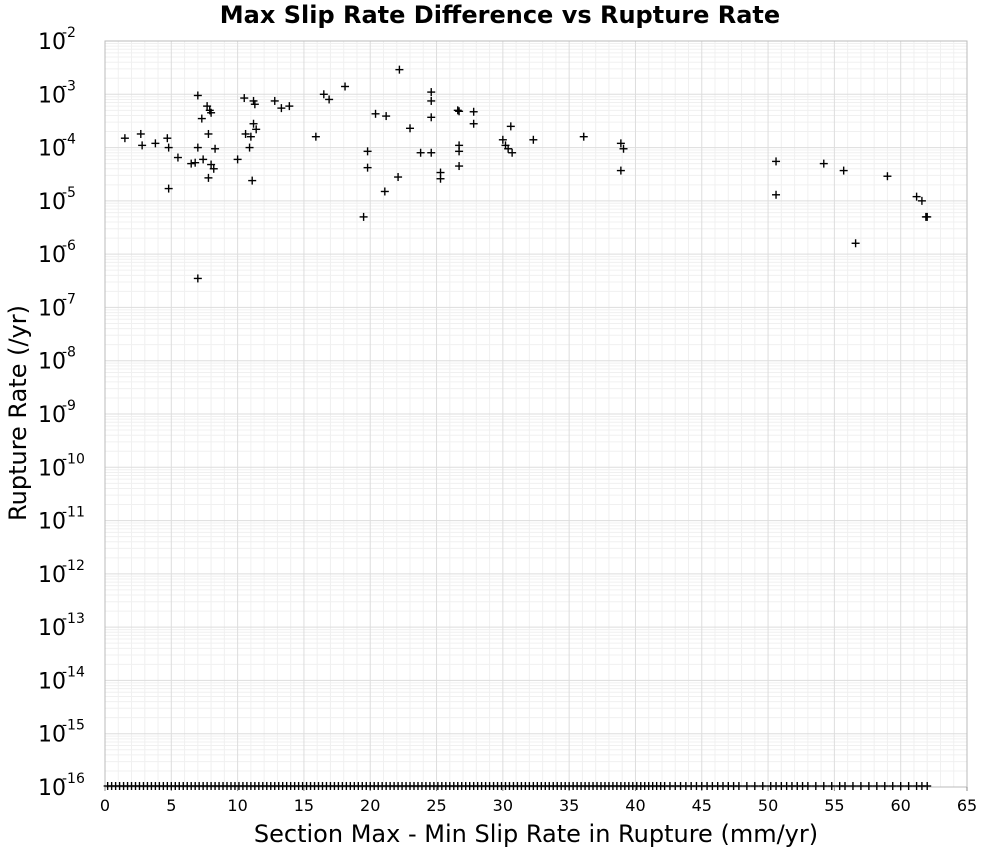  What do you see at coordinates (69, 193) in the screenshot?
I see `y-tick-label-exponent: -5` at bounding box center [69, 193].